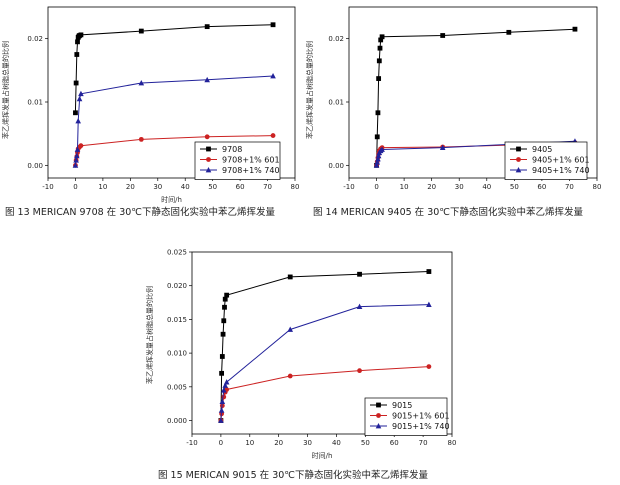 The width and height of the screenshot is (620, 485). Describe the element at coordinates (140, 212) in the screenshot. I see `figure-caption: 图 13 MERICAN 9708 在 30℃下静态固化实验中苯乙烯挥发量` at that location.